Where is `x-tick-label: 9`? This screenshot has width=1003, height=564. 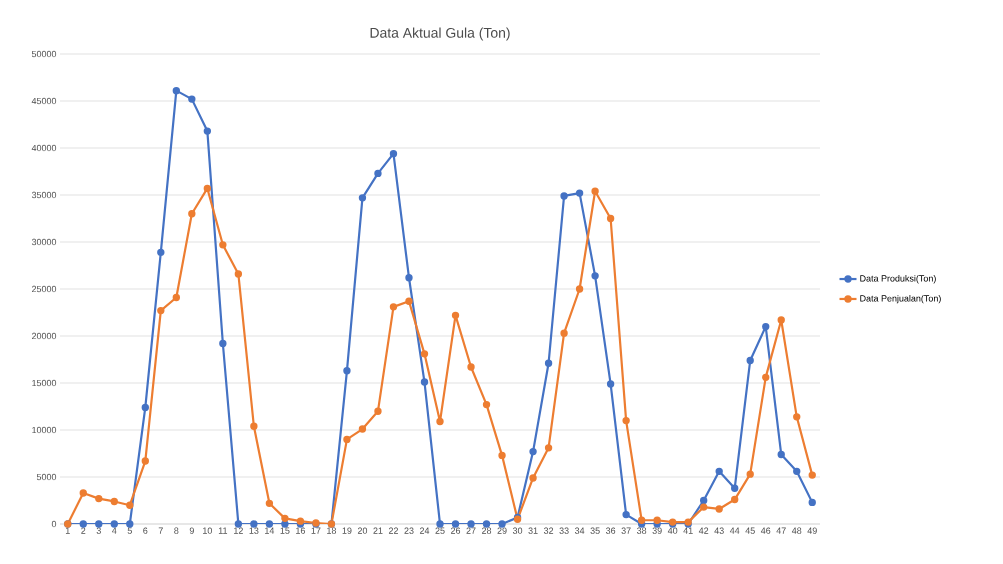 x-tick-label: 9 is located at coordinates (191, 530).